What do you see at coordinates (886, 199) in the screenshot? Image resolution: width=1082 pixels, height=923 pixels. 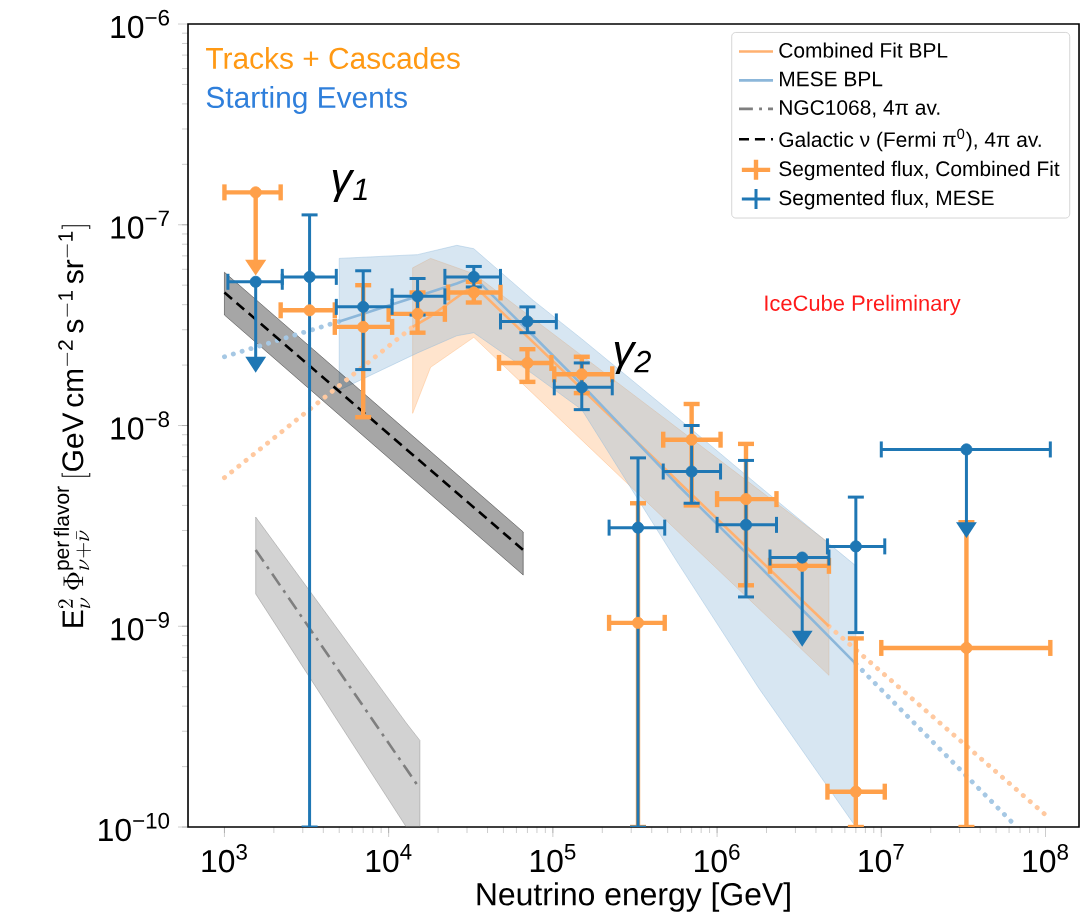 I see `legend-label: Segmented flux, MESE` at bounding box center [886, 199].